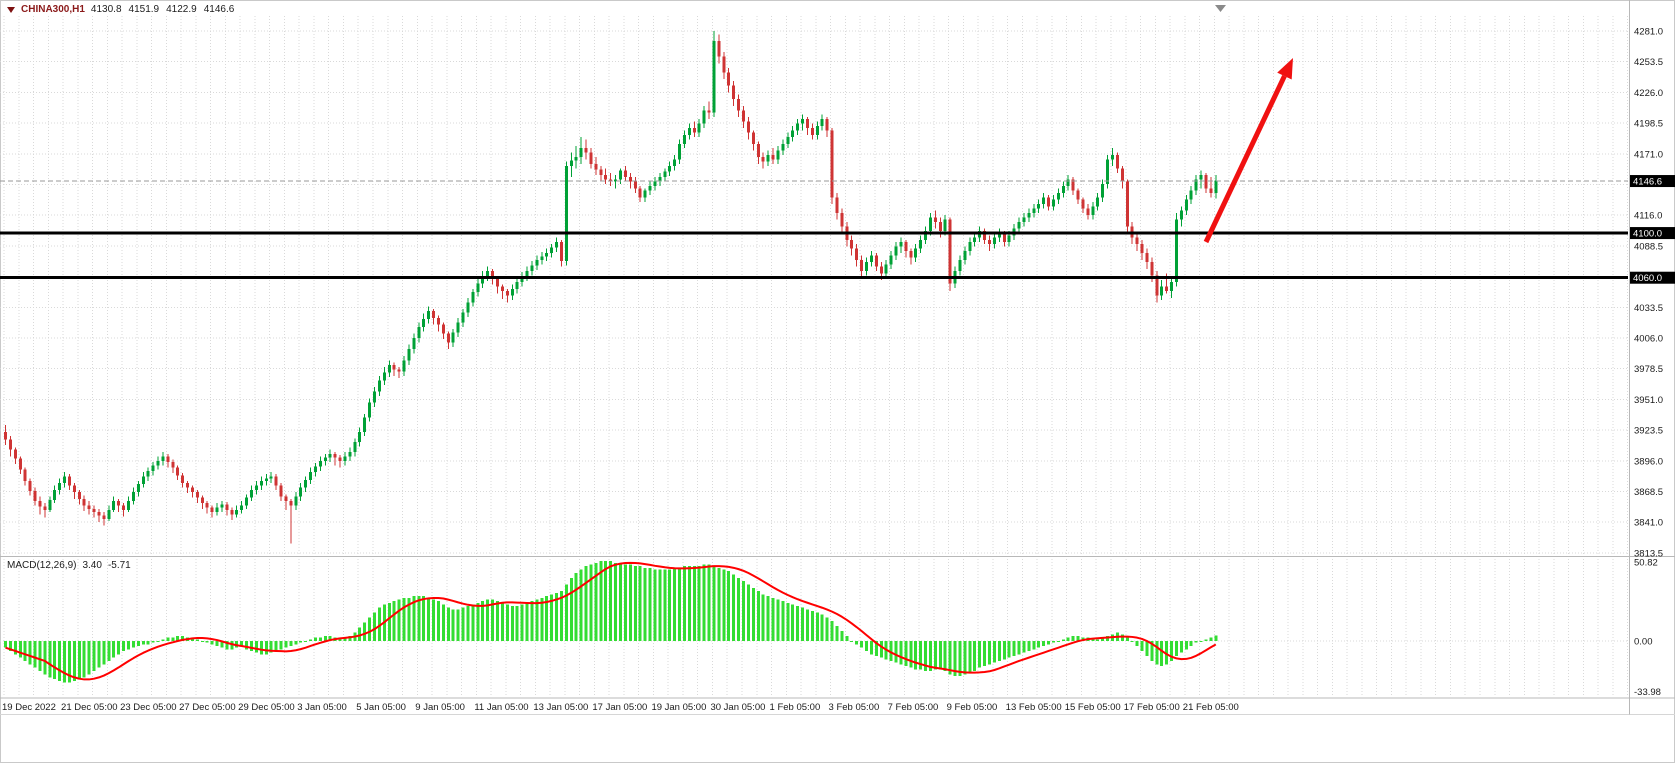 The height and width of the screenshot is (763, 1675). Describe the element at coordinates (42, 565) in the screenshot. I see `macd-name: MACD(12,26,9)` at that location.